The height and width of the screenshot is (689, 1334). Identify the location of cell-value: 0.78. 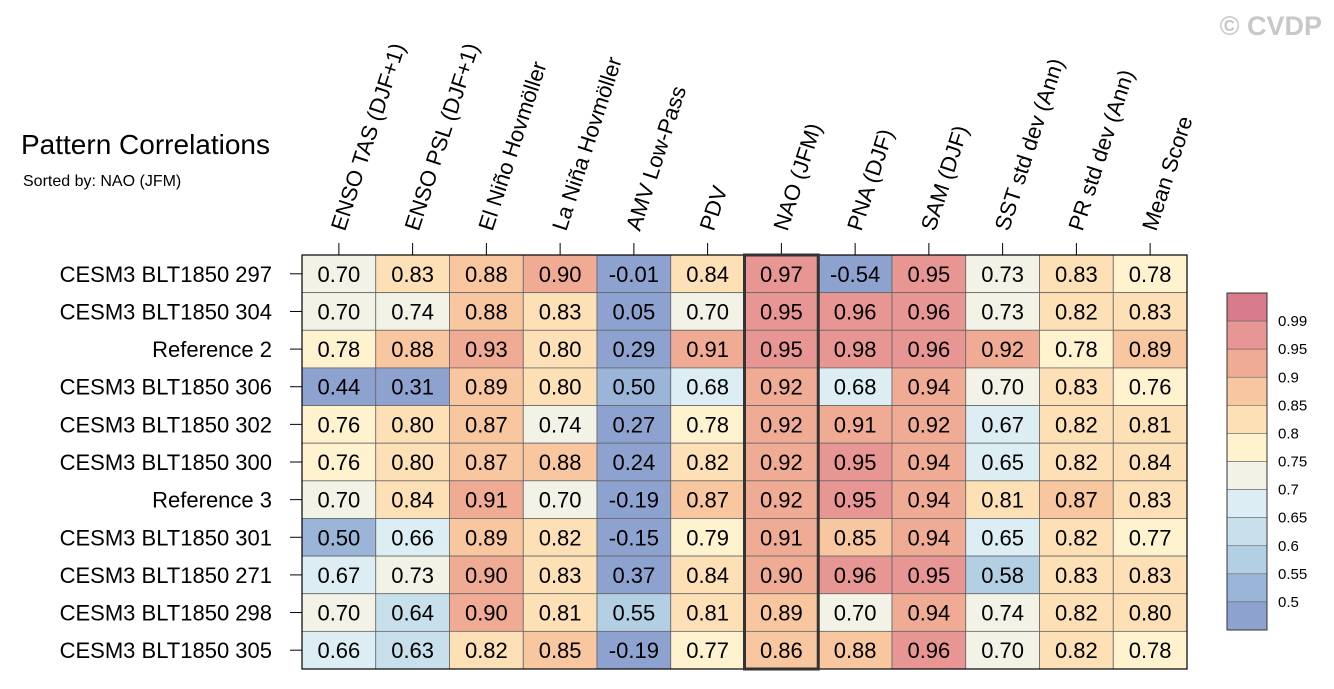
(1076, 349).